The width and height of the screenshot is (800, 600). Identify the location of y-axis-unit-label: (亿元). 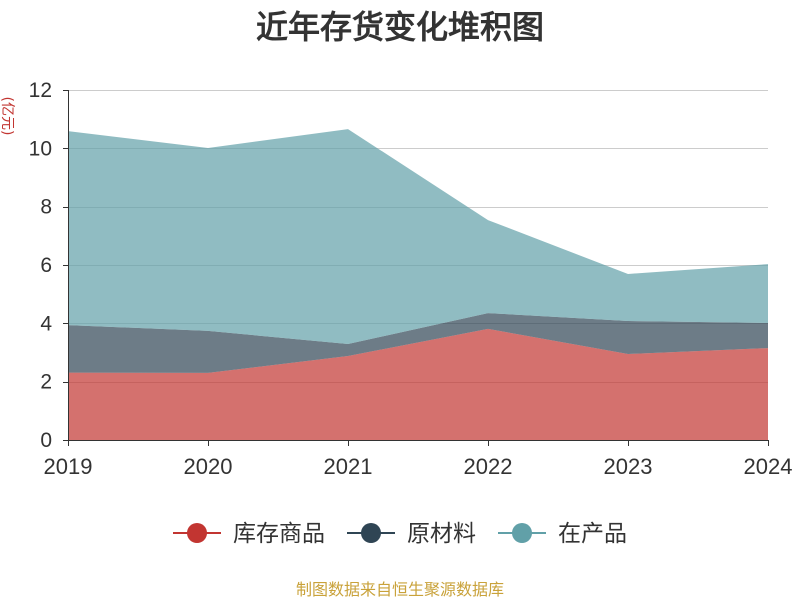
(7, 116).